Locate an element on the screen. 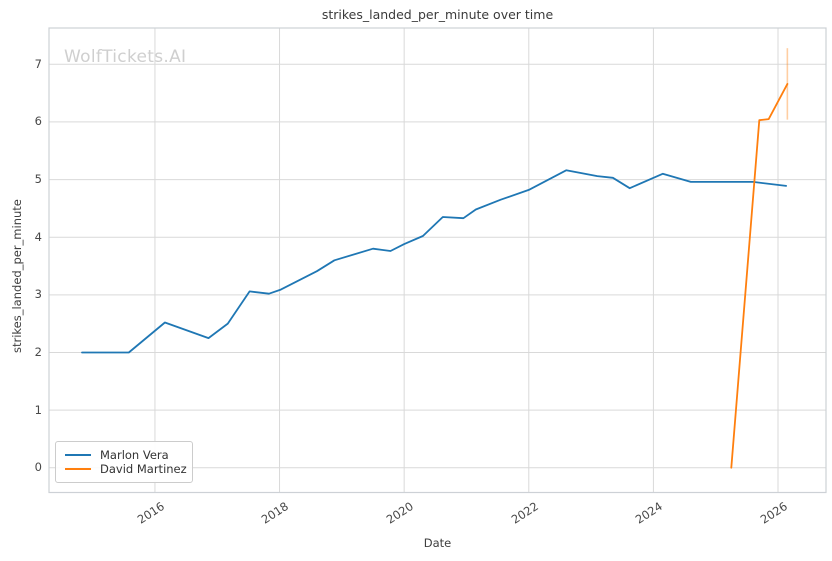 The width and height of the screenshot is (832, 561). y-tick-label: 7 is located at coordinates (38, 63).